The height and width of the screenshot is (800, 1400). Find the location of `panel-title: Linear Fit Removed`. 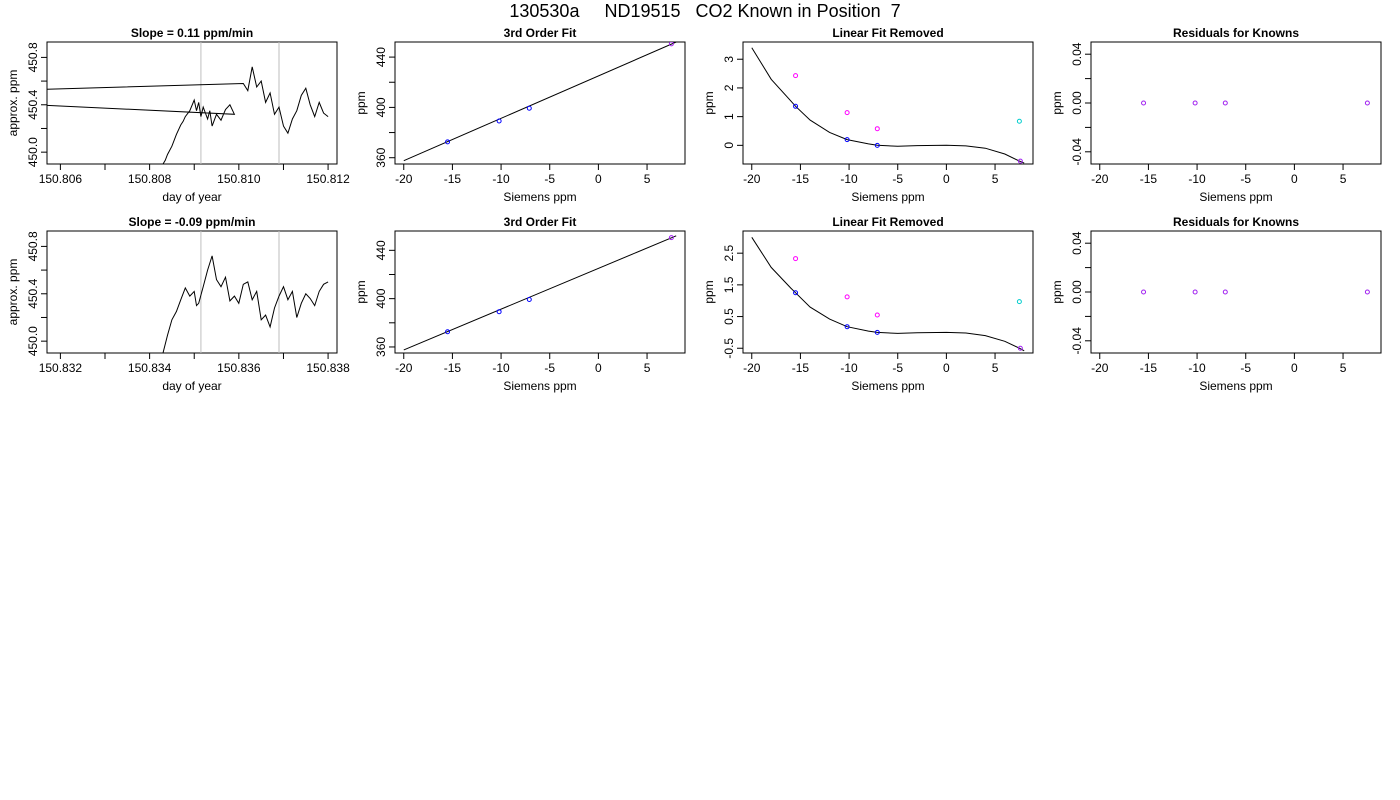

panel-title: Linear Fit Removed is located at coordinates (887, 222).